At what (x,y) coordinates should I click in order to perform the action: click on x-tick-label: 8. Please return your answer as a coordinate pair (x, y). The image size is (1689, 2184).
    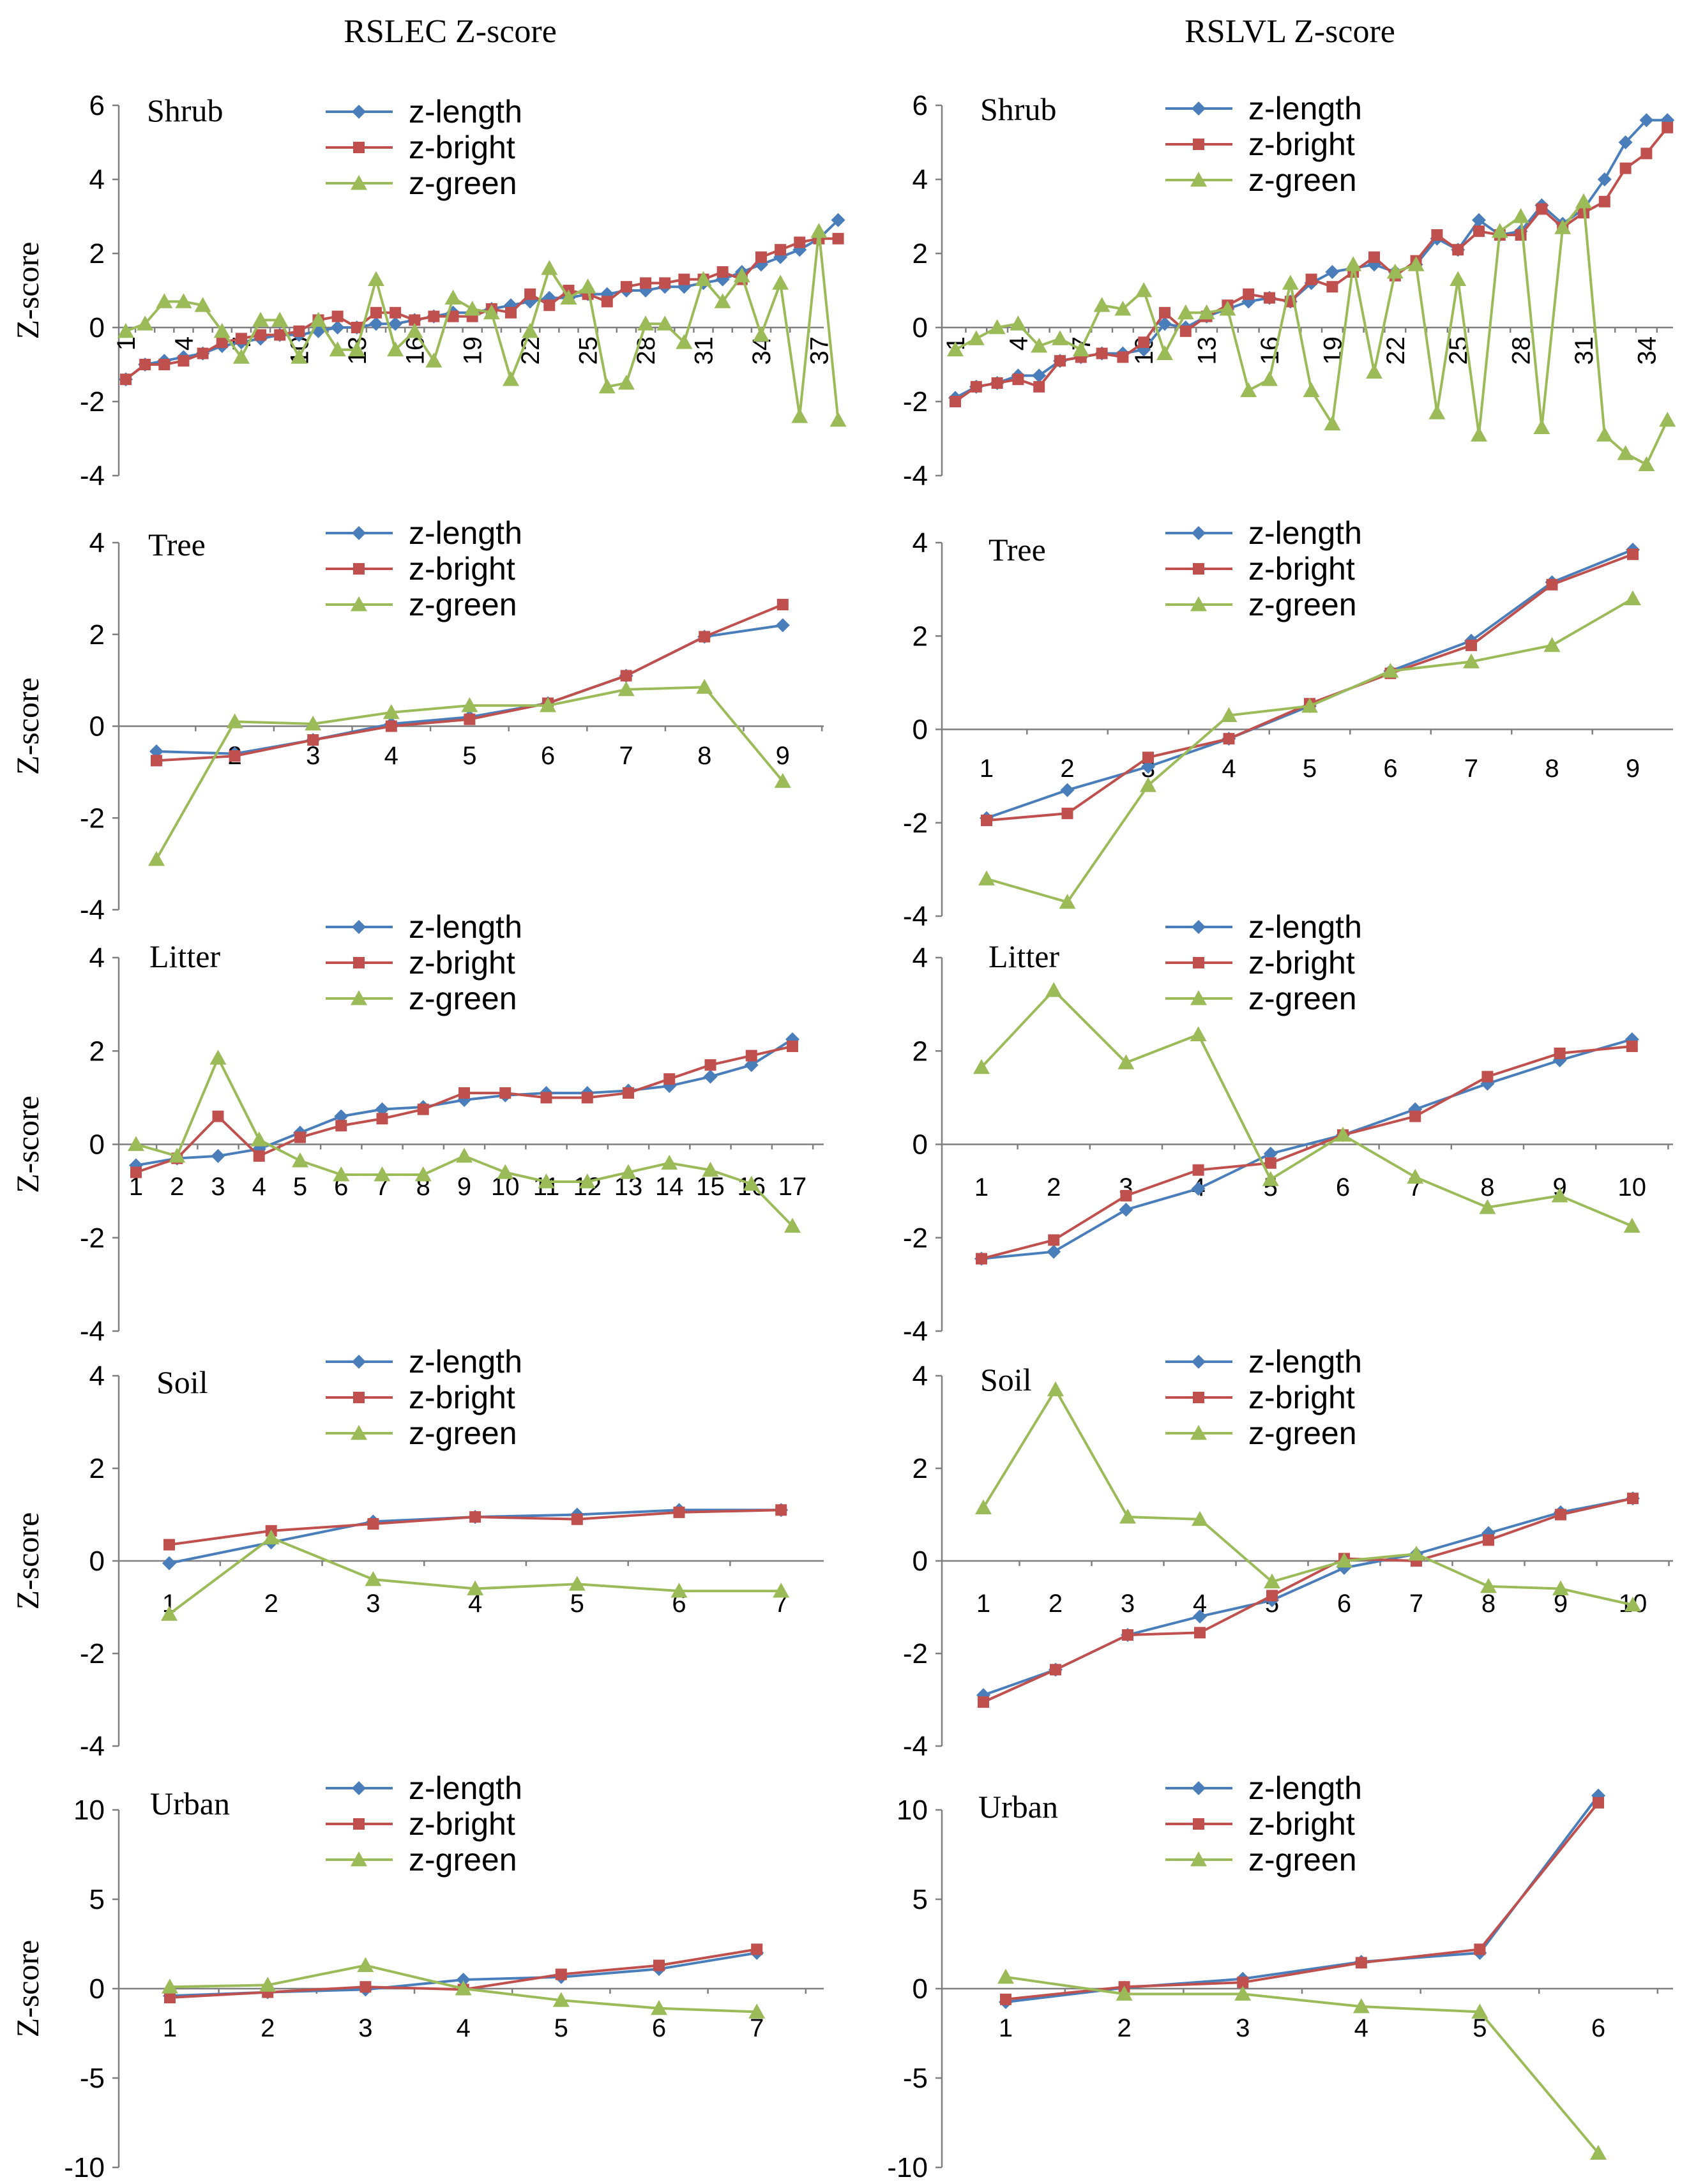
    Looking at the image, I should click on (1552, 769).